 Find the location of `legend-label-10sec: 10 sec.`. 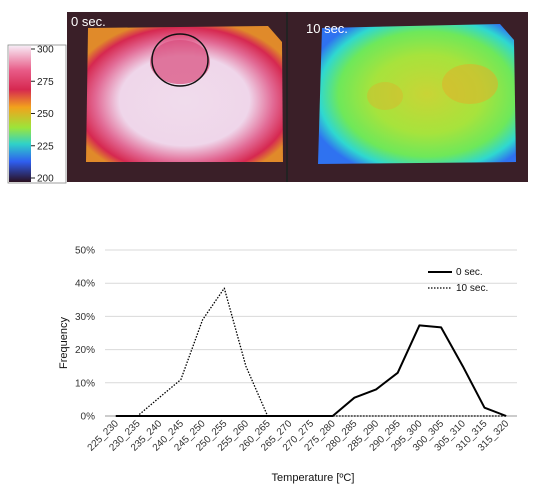

legend-label-10sec: 10 sec. is located at coordinates (472, 288).